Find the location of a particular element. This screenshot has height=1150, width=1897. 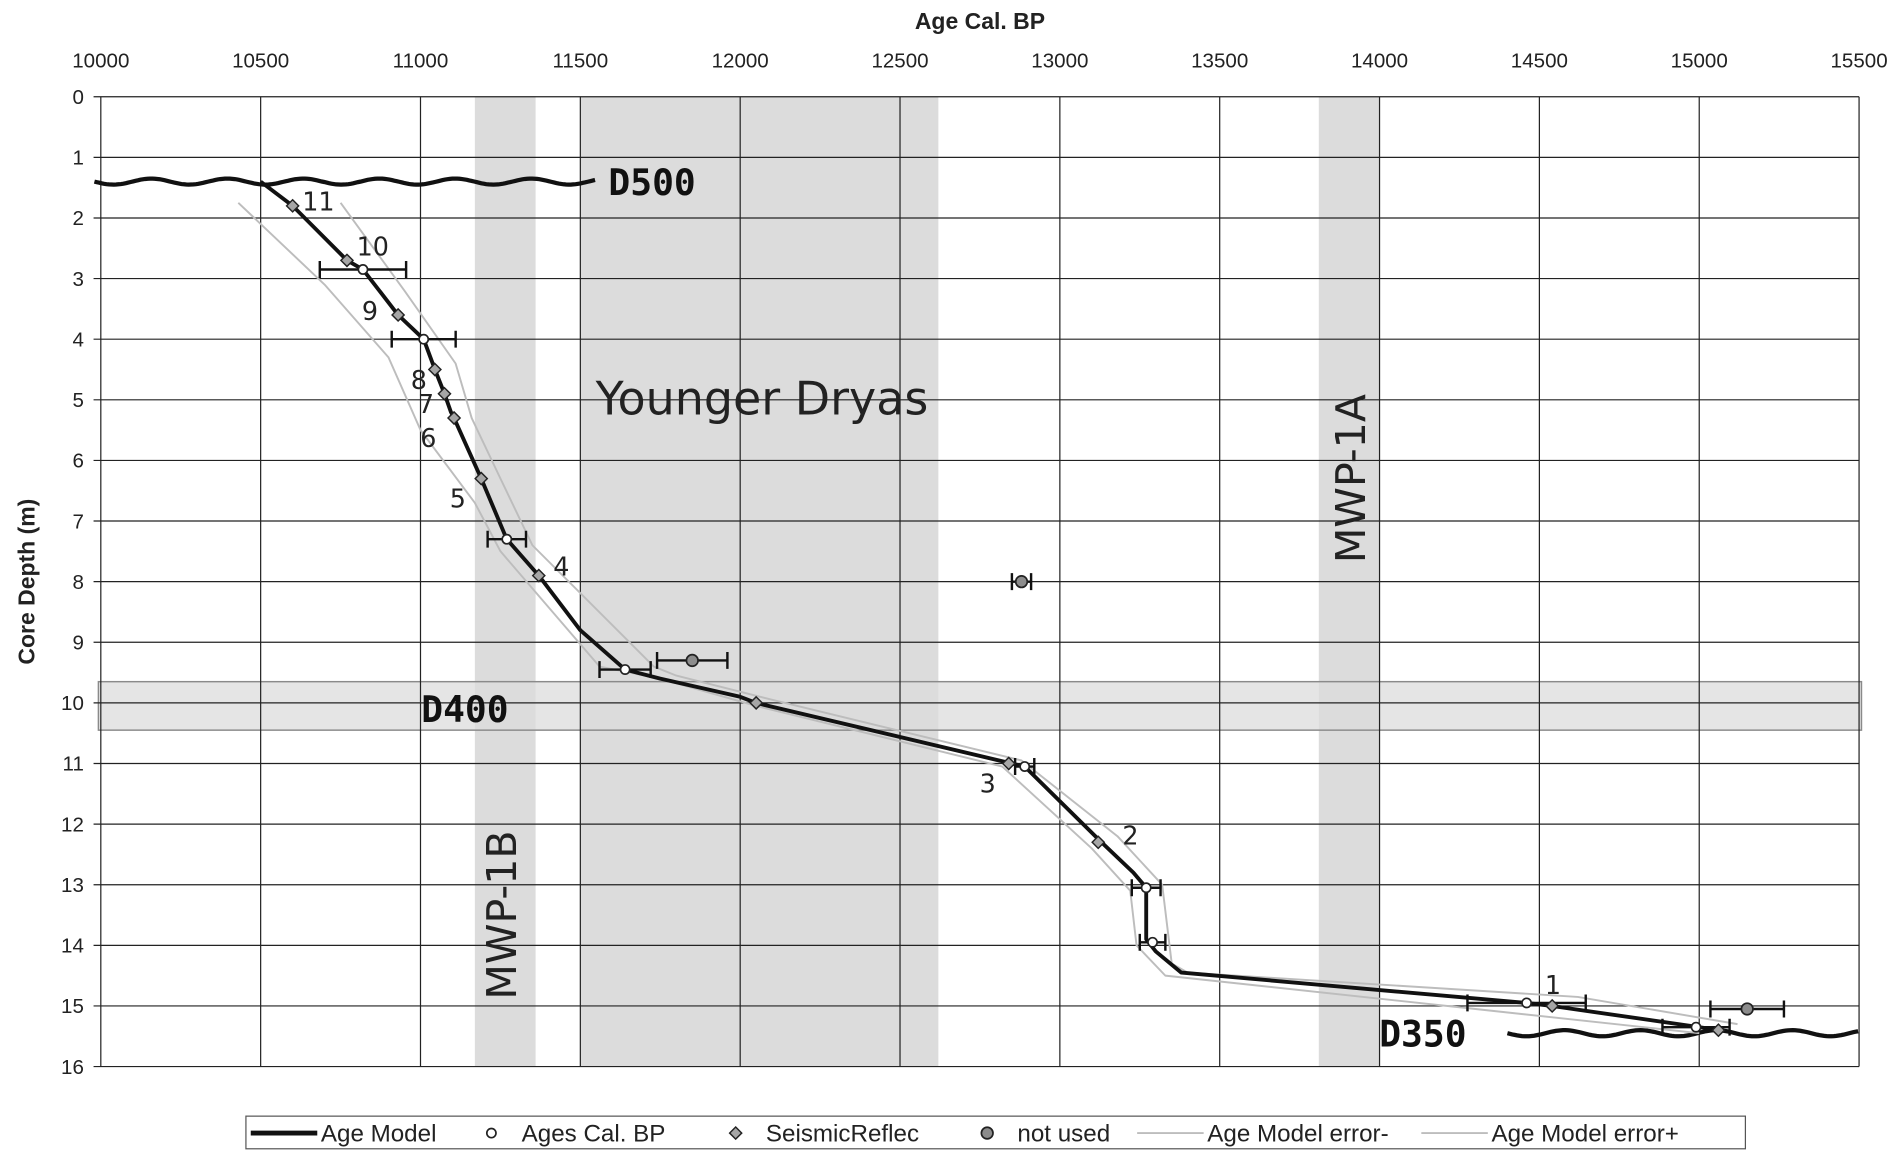

x-tick-label: 15000 is located at coordinates (1699, 61).